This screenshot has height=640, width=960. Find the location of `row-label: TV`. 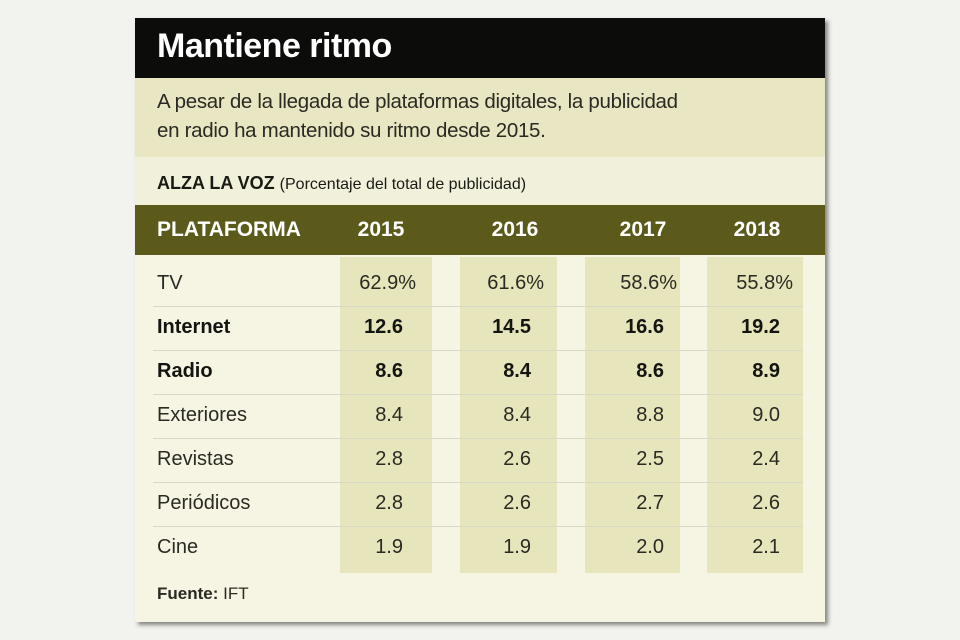

row-label: TV is located at coordinates (170, 283).